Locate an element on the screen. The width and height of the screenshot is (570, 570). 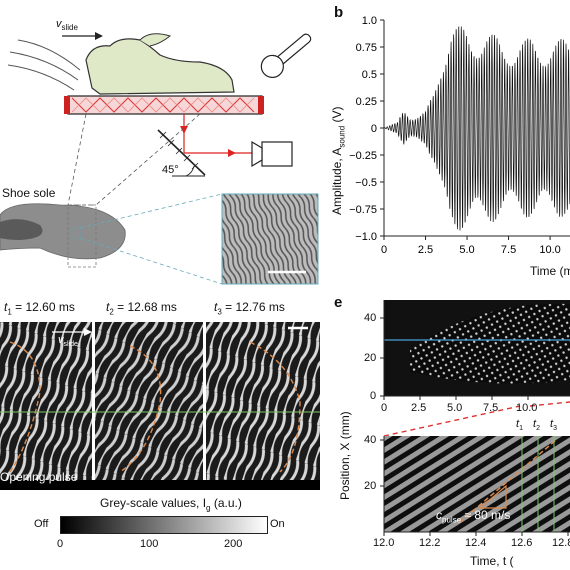
opening-pulse-label: Opening pulse is located at coordinates (39, 477).